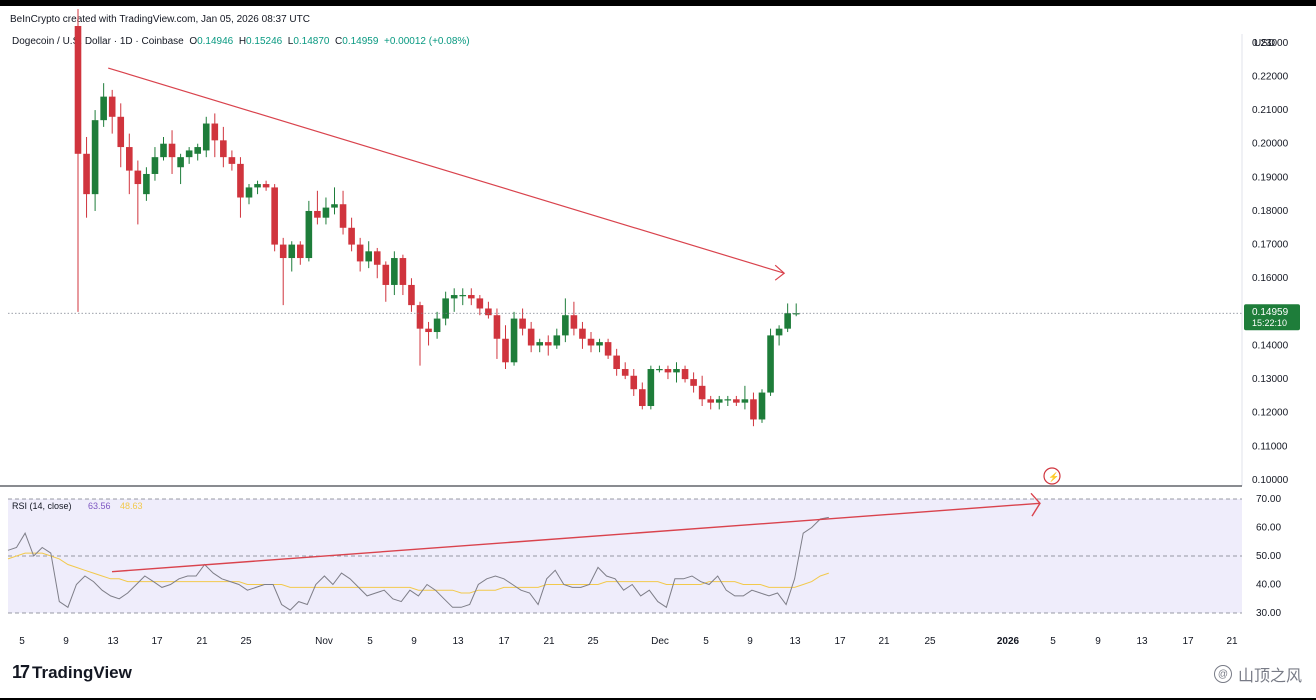  Describe the element at coordinates (1008, 641) in the screenshot. I see `date-tick-label: 2026` at that location.